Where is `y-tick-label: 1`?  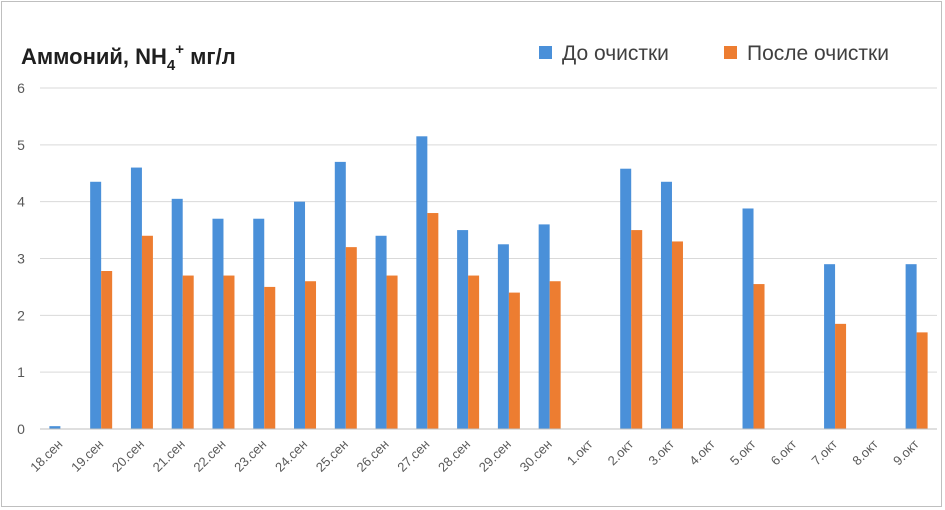 y-tick-label: 1 is located at coordinates (21, 372).